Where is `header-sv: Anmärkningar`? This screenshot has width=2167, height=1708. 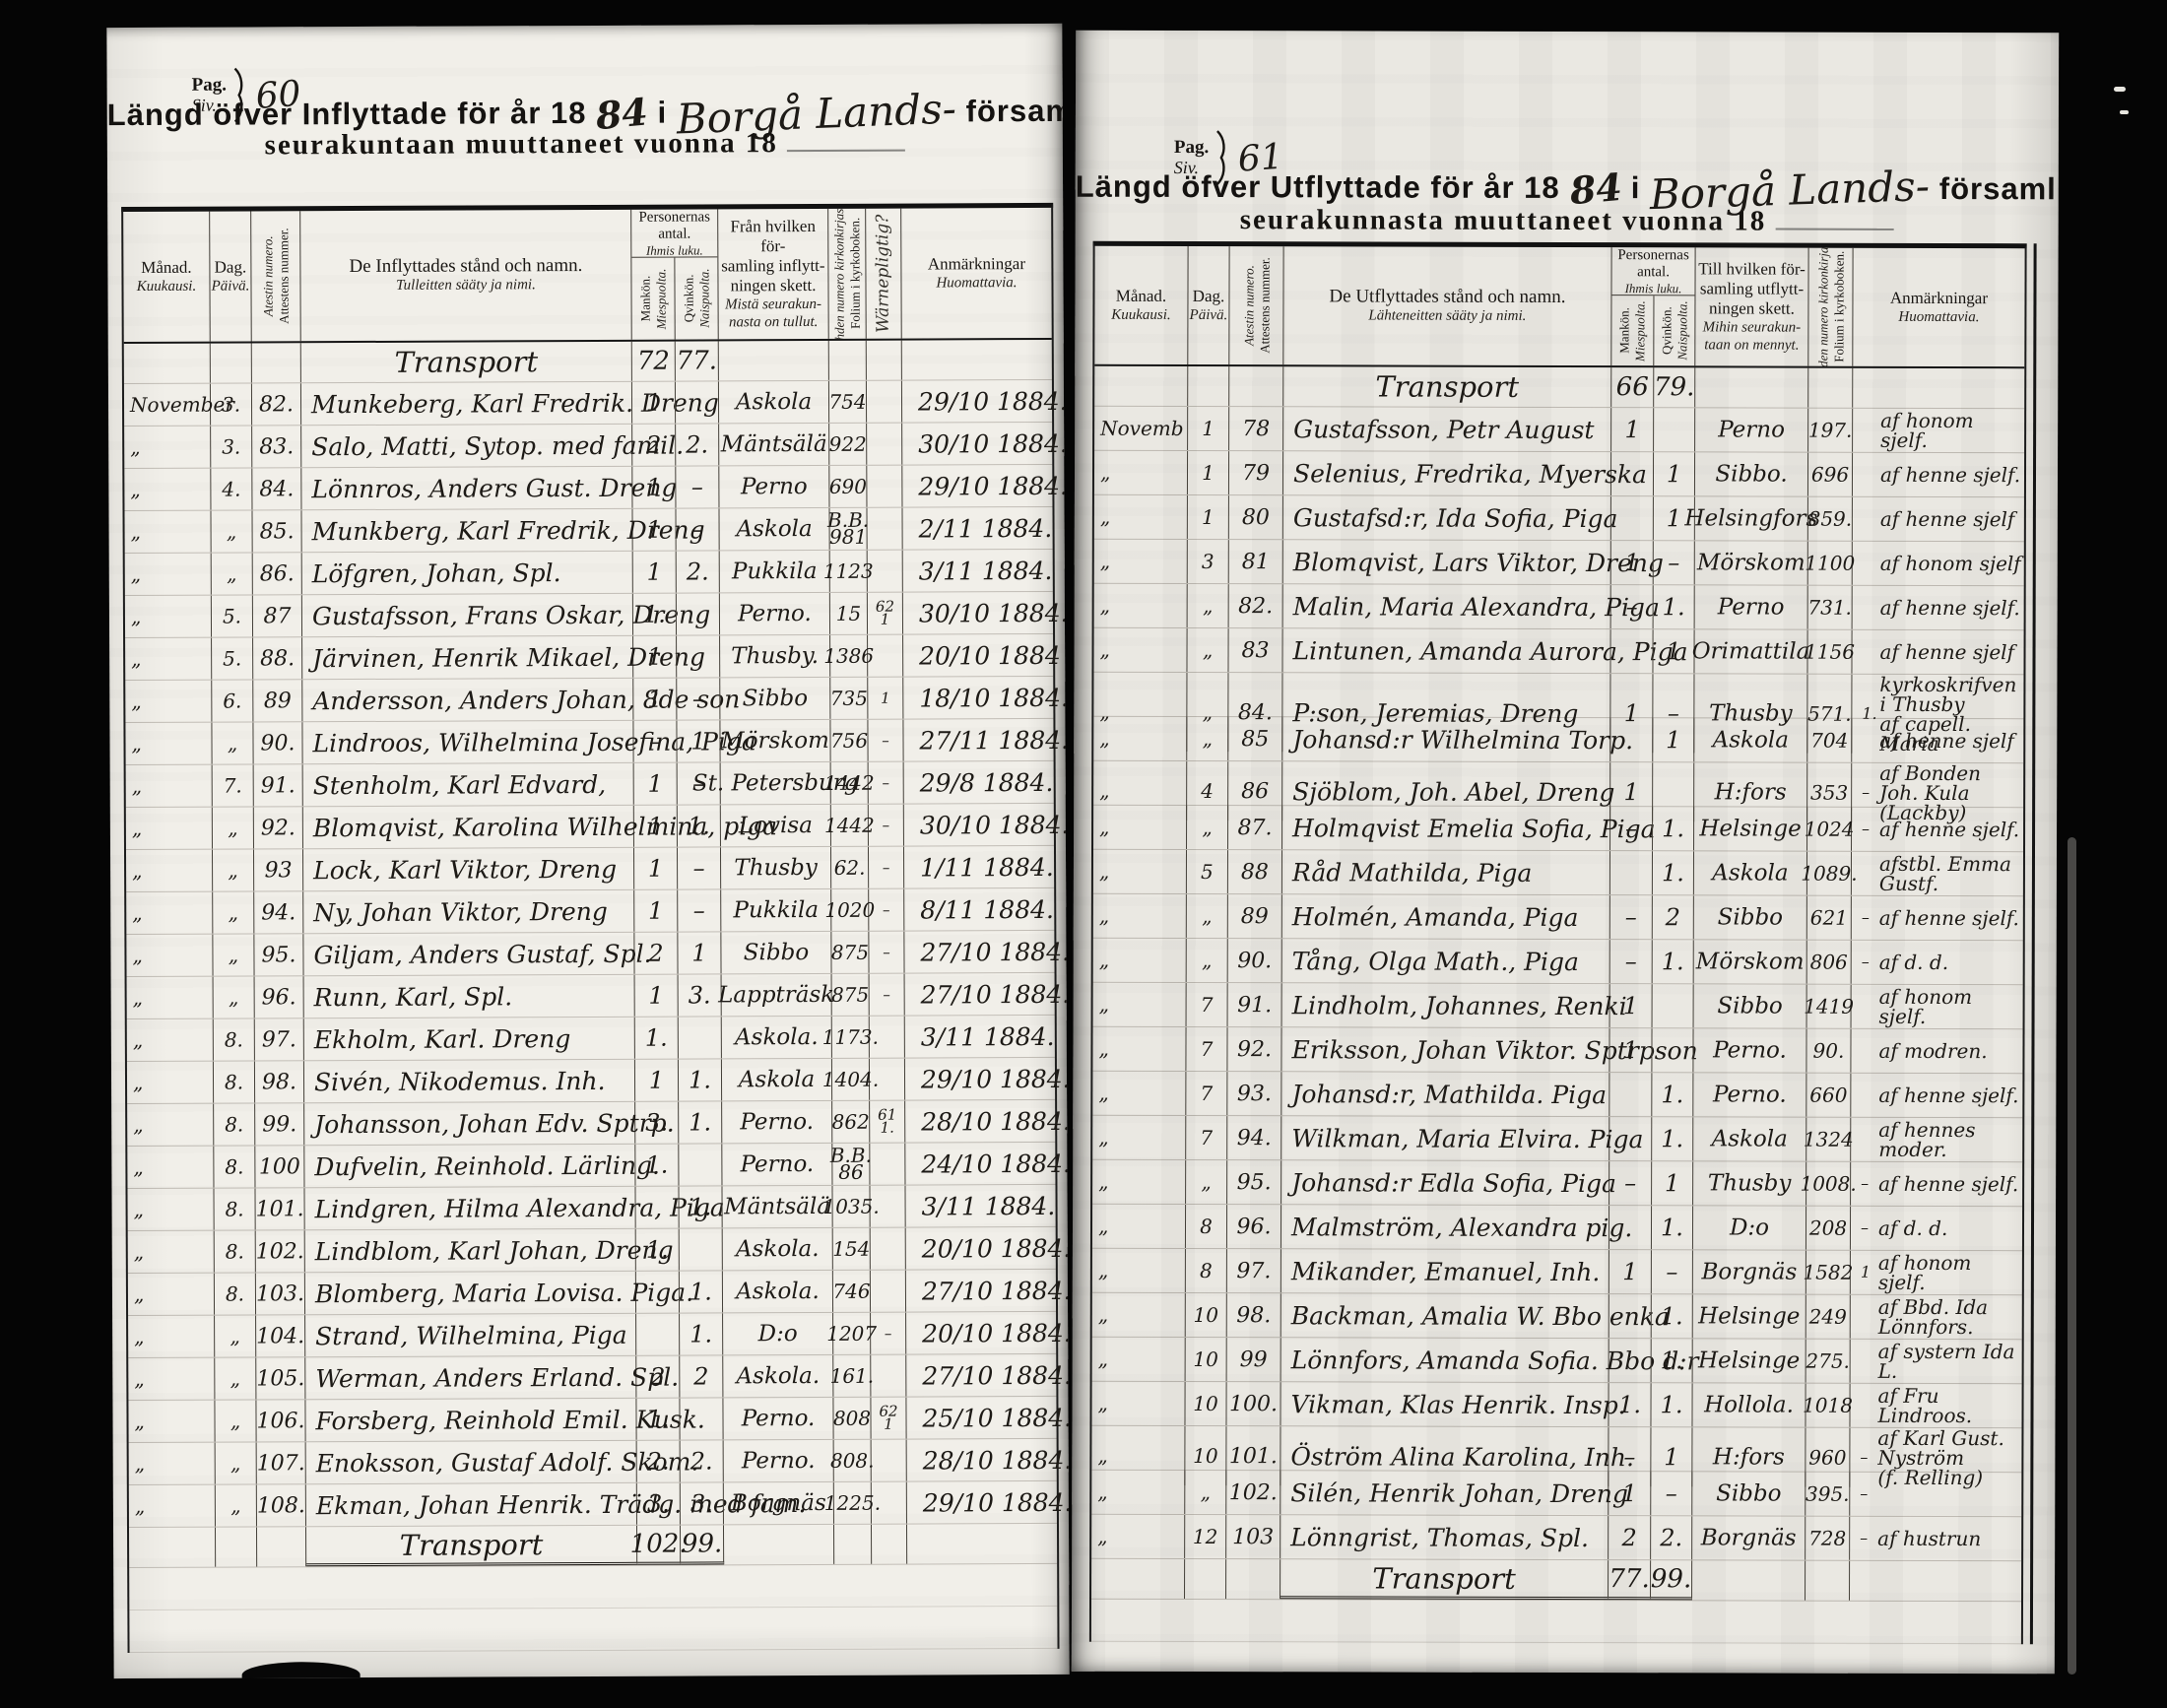 header-sv: Anmärkningar is located at coordinates (1939, 298).